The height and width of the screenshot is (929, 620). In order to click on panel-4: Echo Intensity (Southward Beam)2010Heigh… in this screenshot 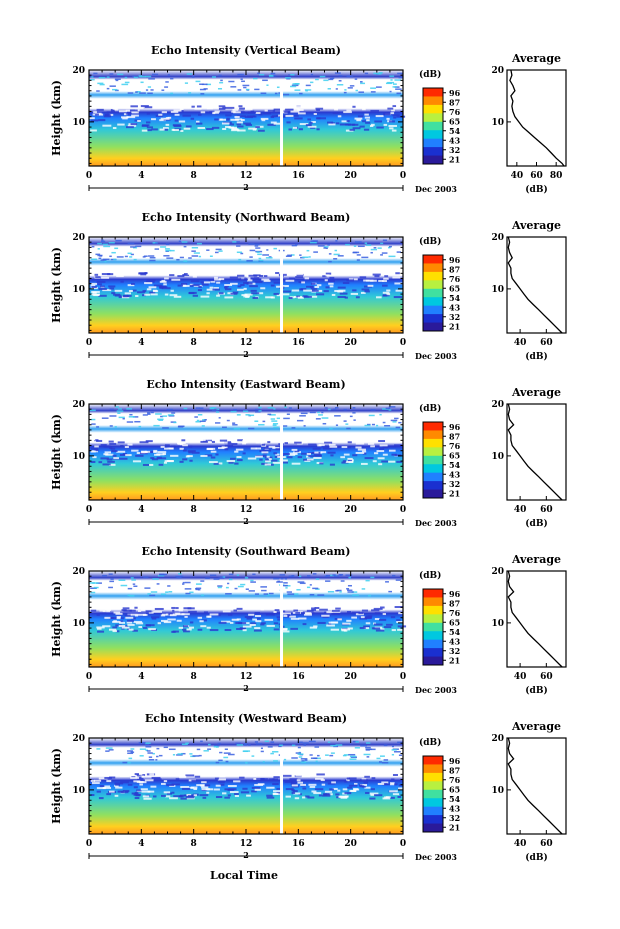, I will do `click(308, 620)`.